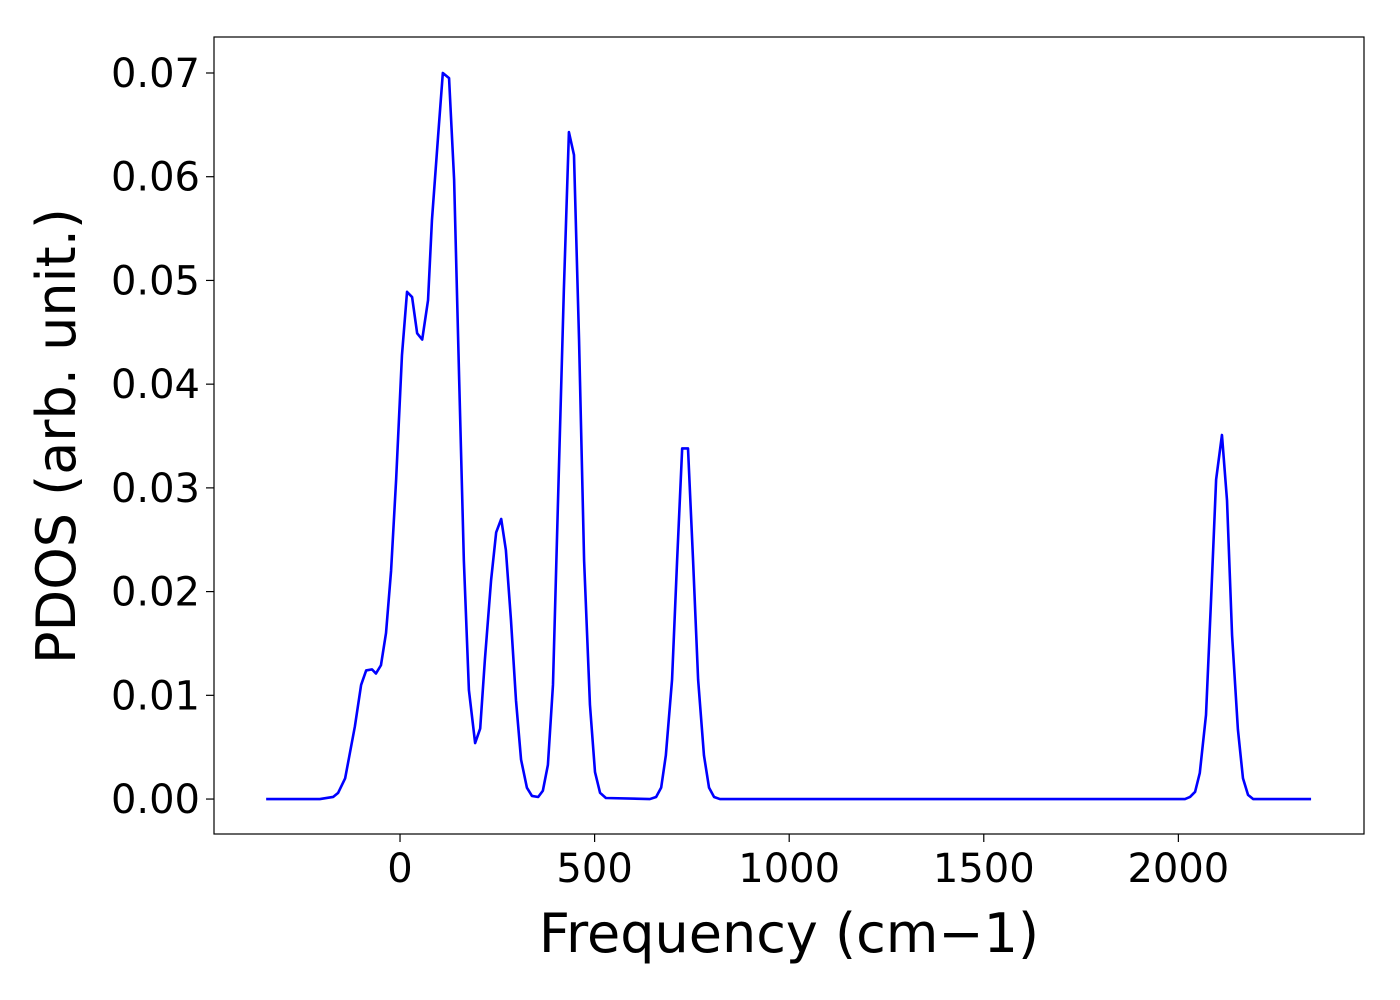  Describe the element at coordinates (155, 178) in the screenshot. I see `y-tick-label: 0.06` at that location.